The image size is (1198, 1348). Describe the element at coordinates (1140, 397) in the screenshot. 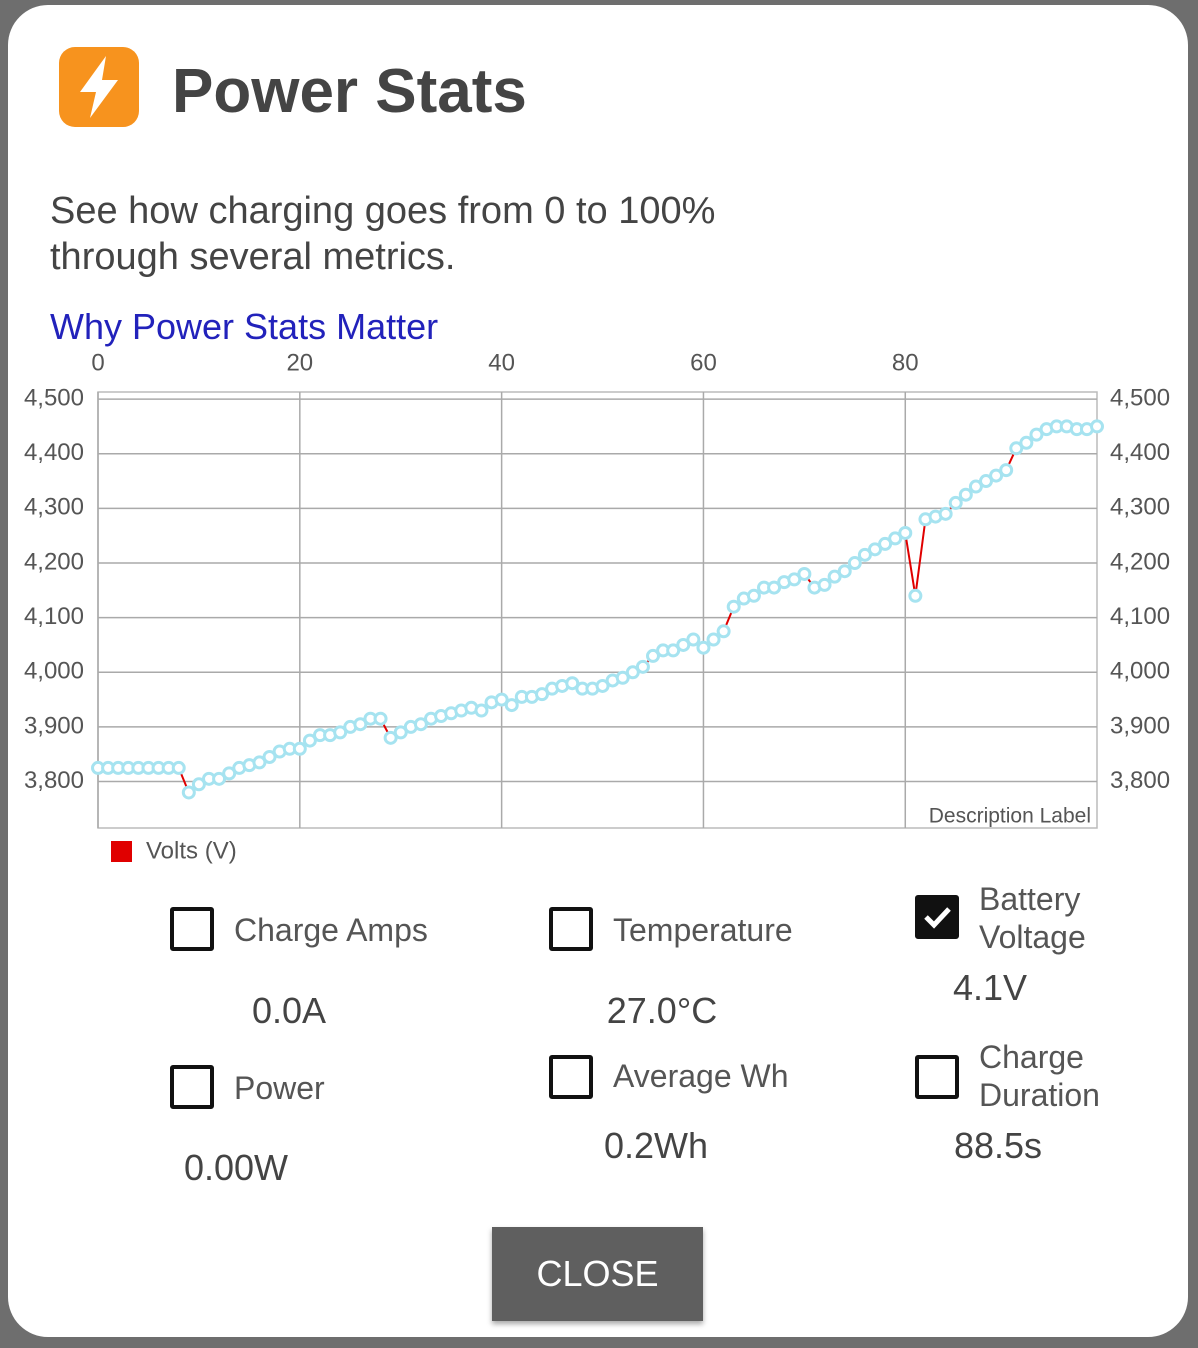

I see `y2-tick-label: 4,500` at that location.